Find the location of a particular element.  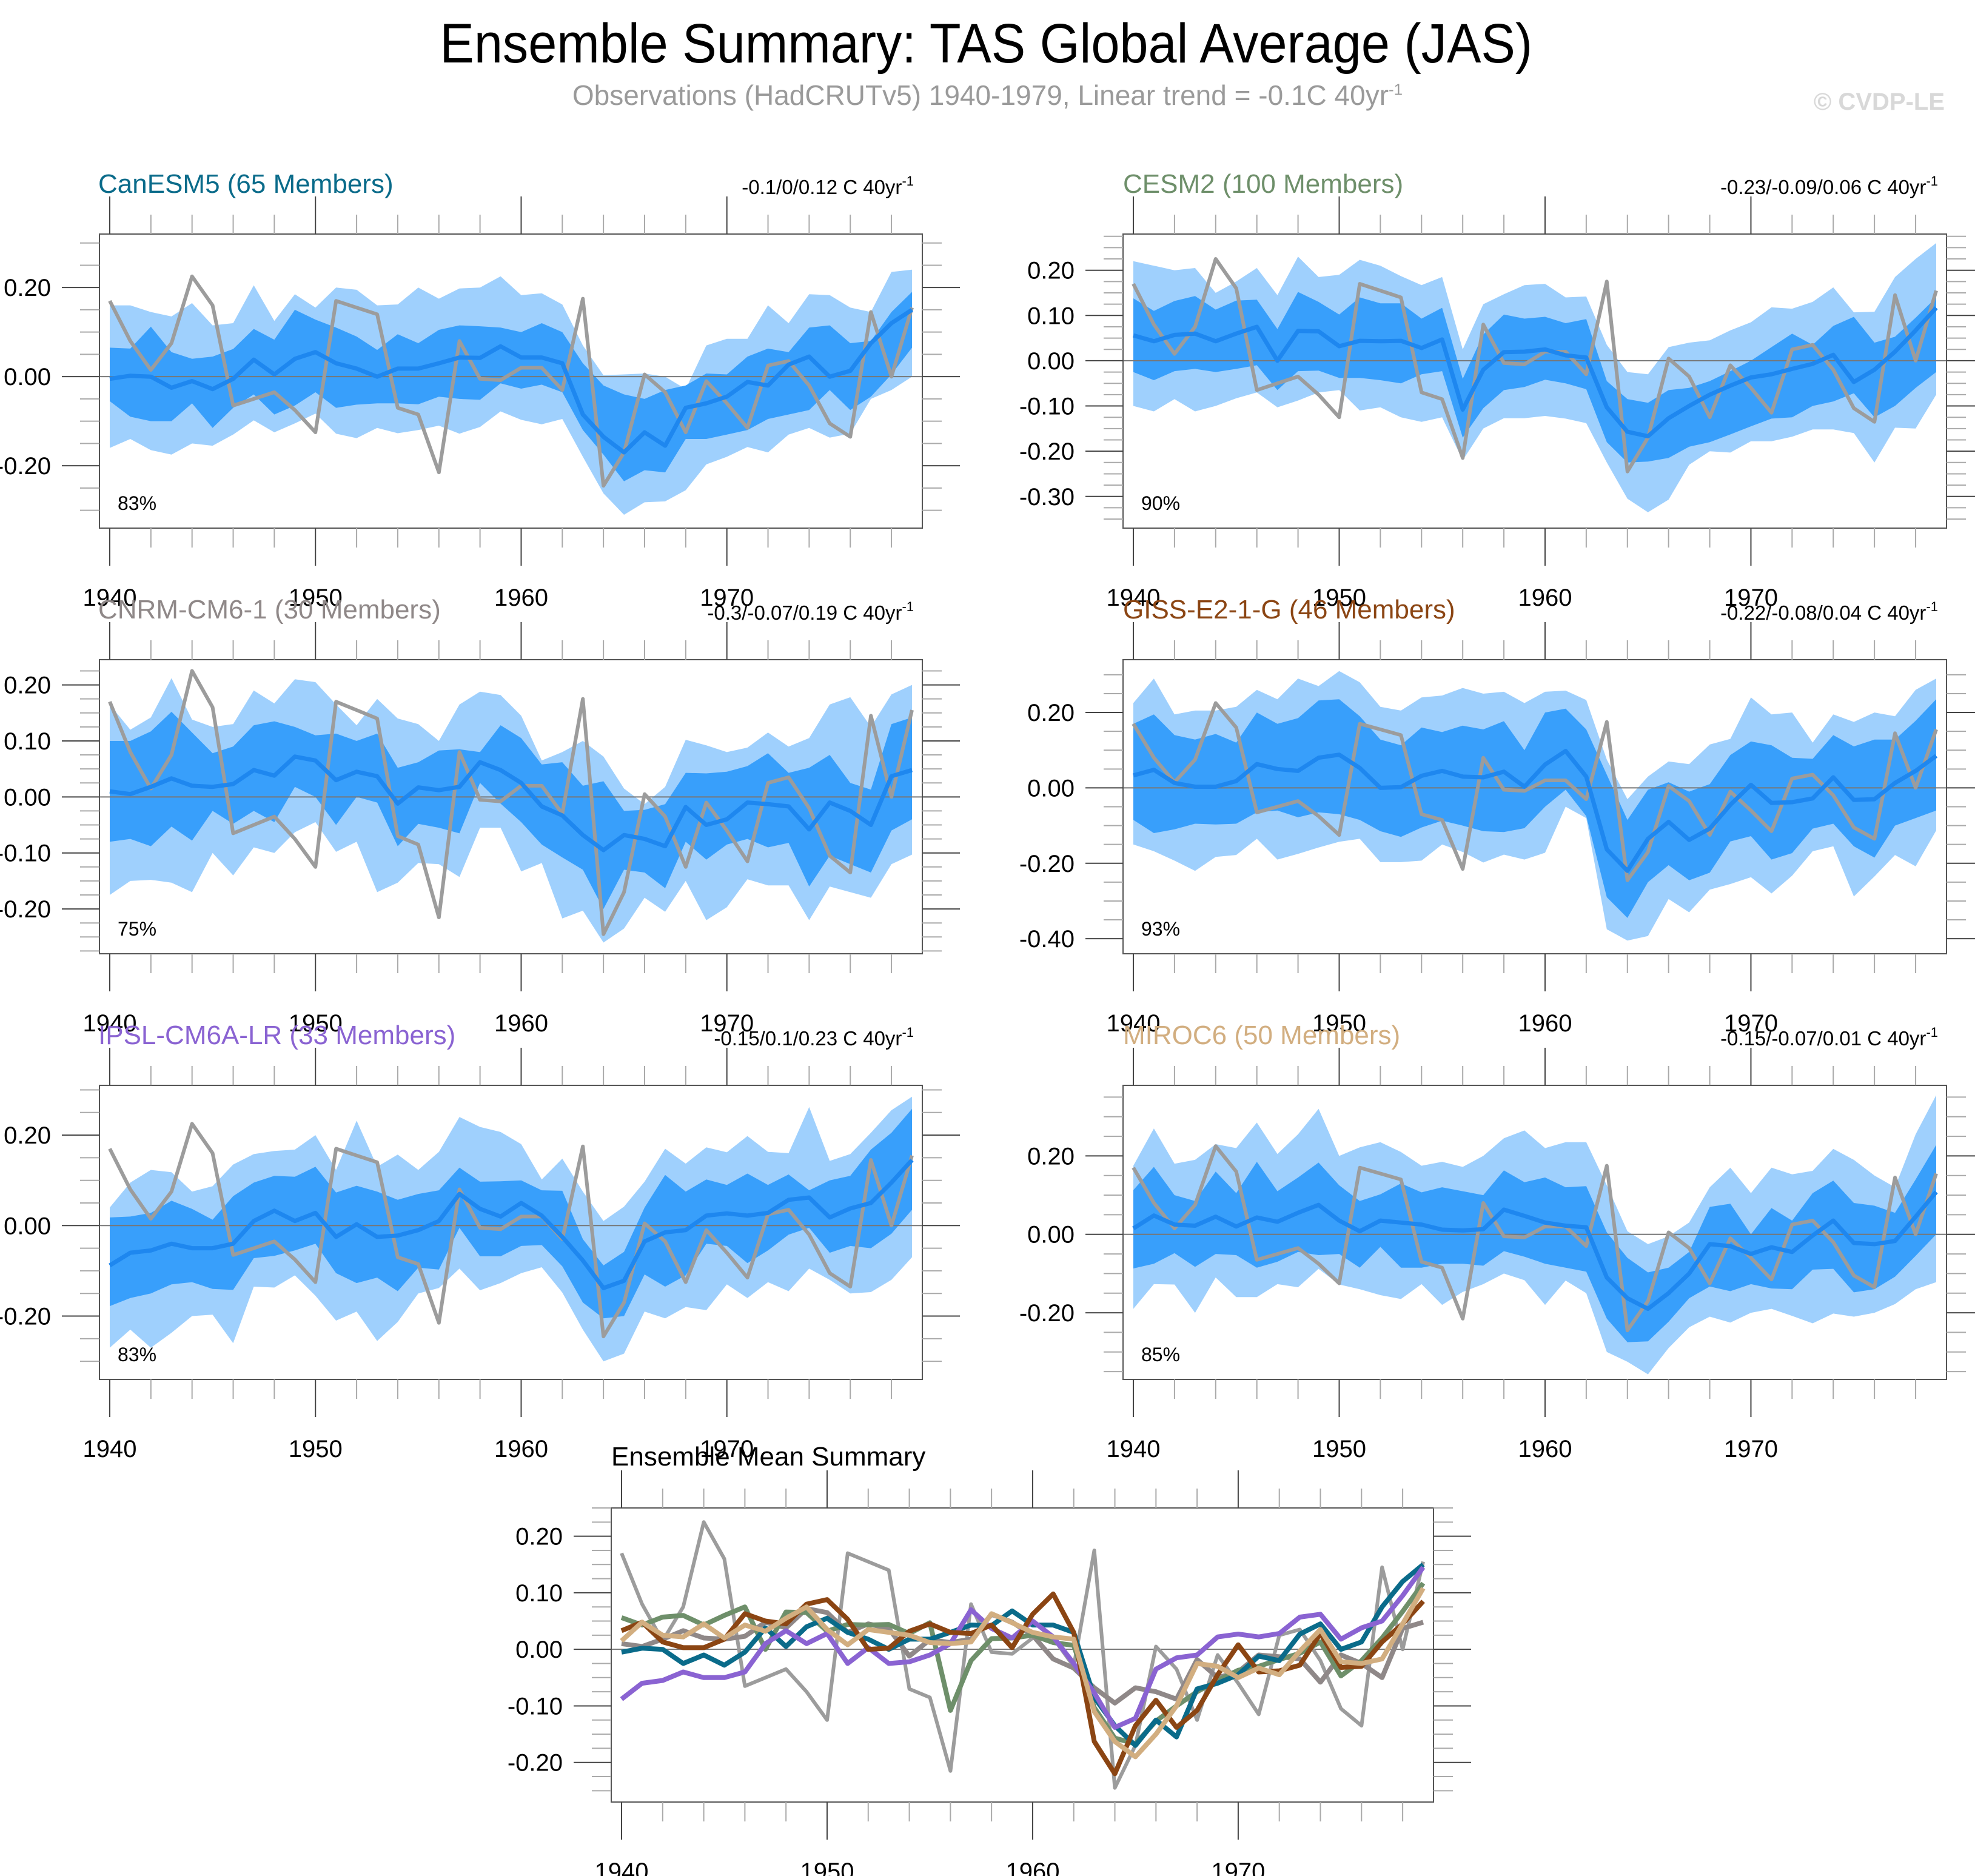

percent-label: 93% is located at coordinates (1160, 929).